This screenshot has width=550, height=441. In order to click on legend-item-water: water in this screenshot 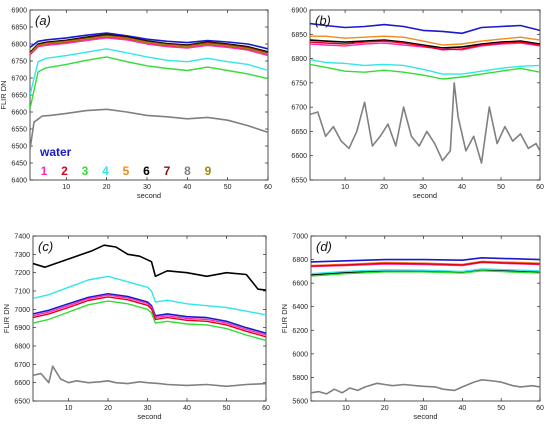, I will do `click(55, 152)`.